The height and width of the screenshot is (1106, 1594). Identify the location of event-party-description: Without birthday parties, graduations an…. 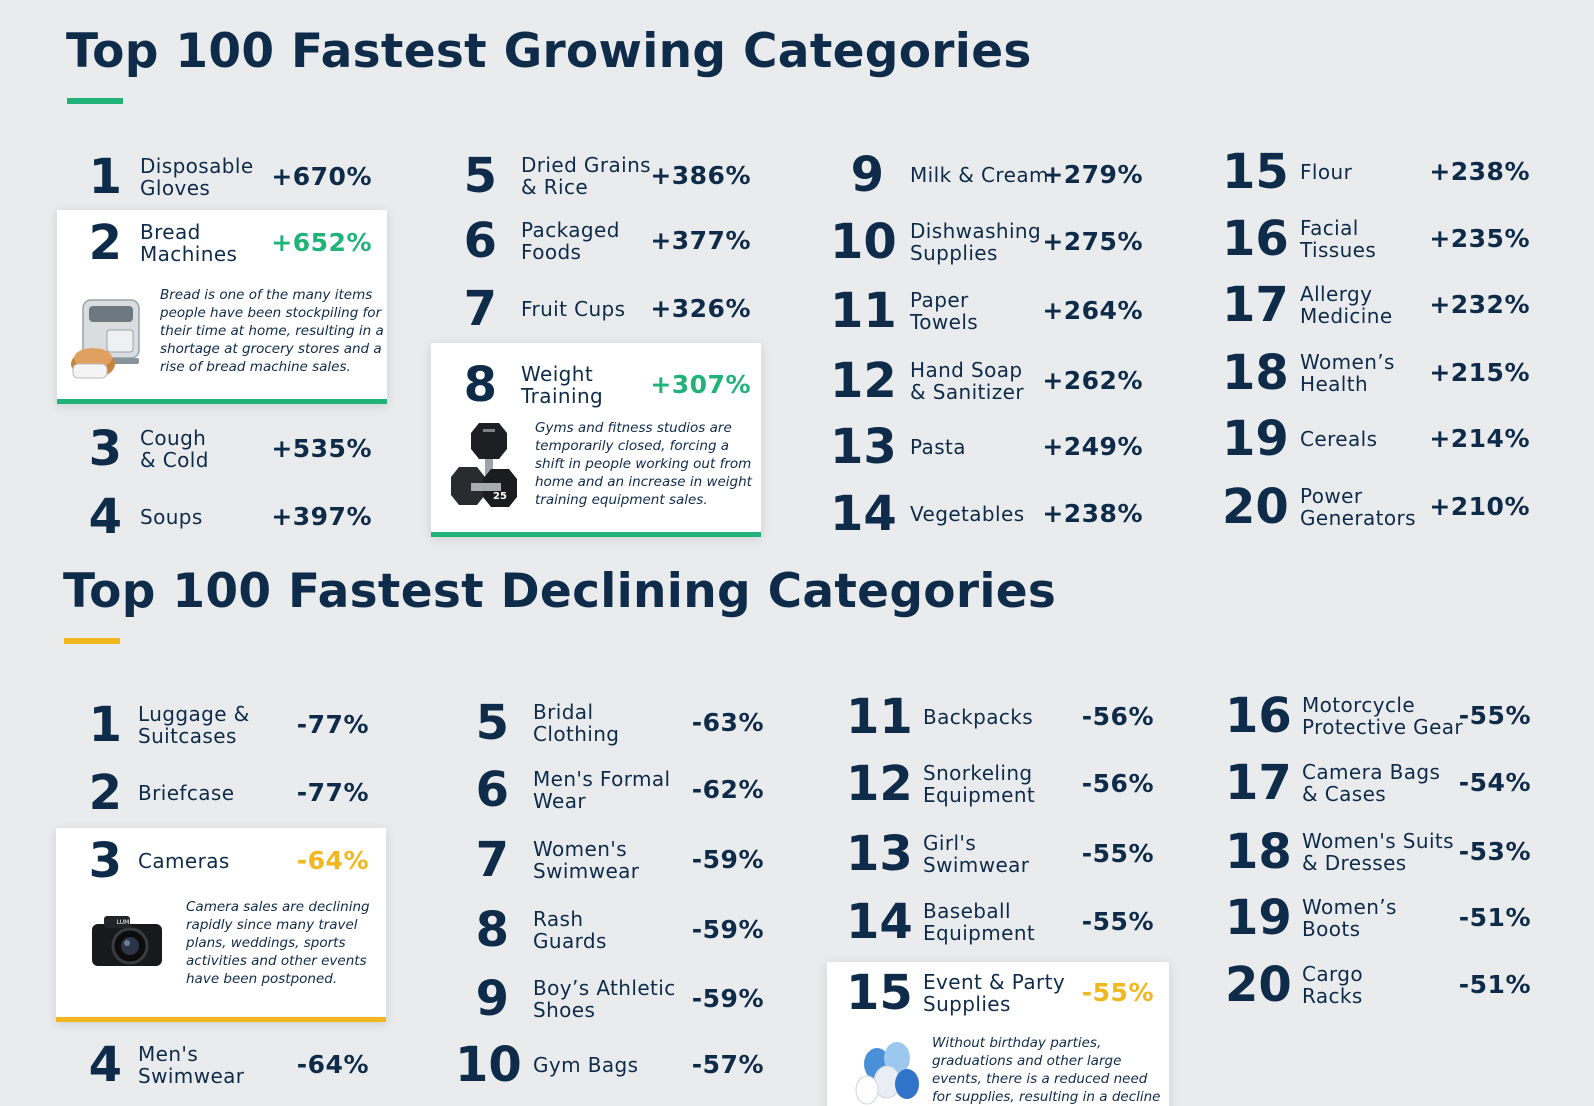
(1046, 1070).